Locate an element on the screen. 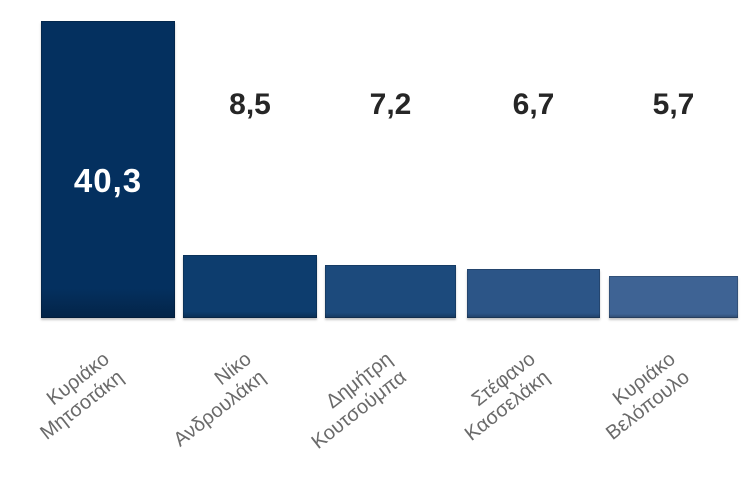  bar-value-label: 5,7 is located at coordinates (673, 104).